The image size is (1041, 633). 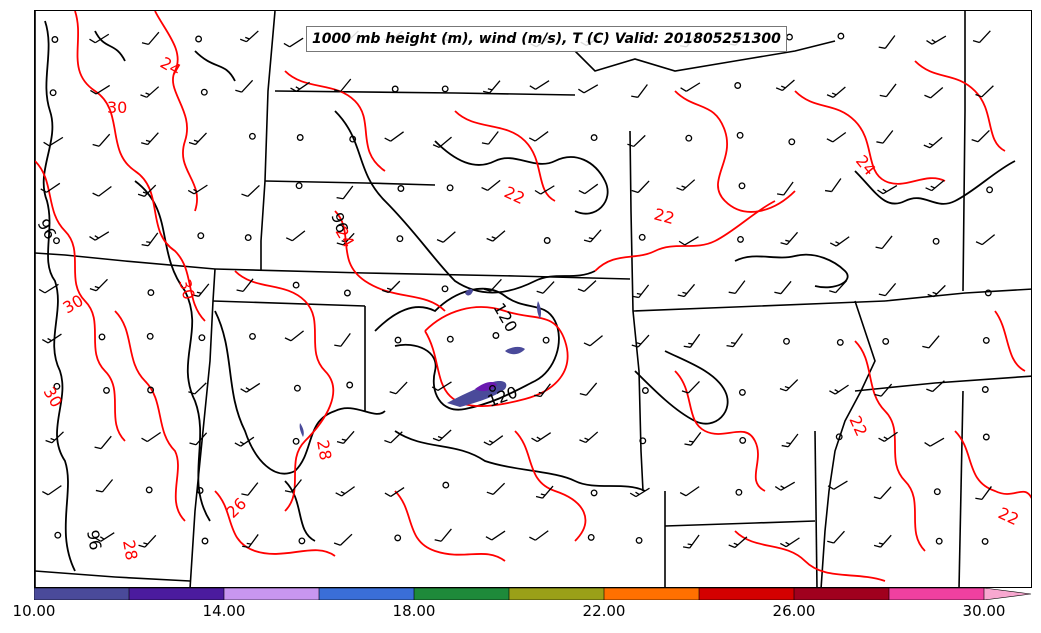 I want to click on colorbar-tick-label: 30.00, so click(x=984, y=611).